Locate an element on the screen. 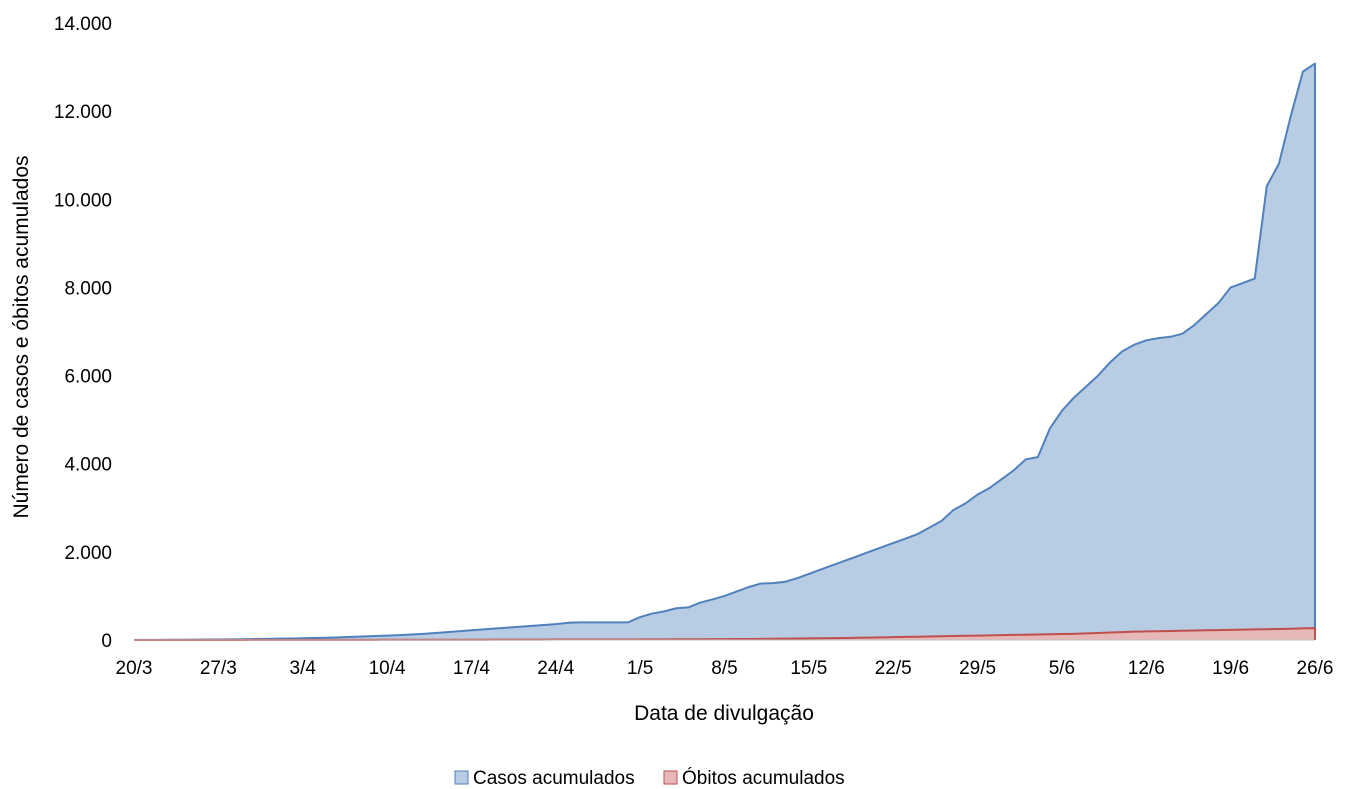  legend-label-casos: Casos acumulados is located at coordinates (554, 778).